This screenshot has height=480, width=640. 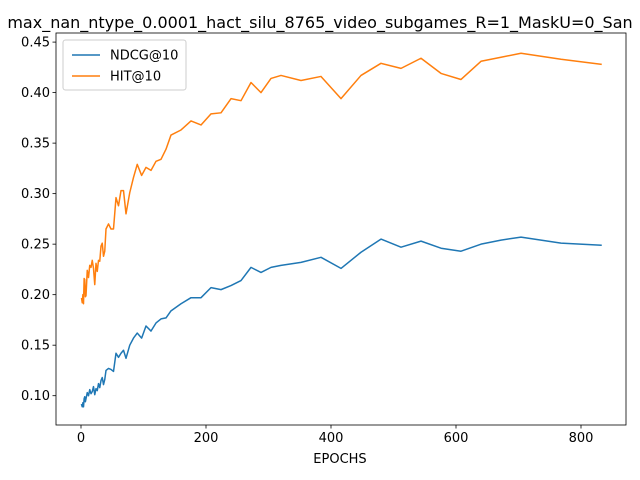 What do you see at coordinates (135, 77) in the screenshot?
I see `legend-label: HIT@10` at bounding box center [135, 77].